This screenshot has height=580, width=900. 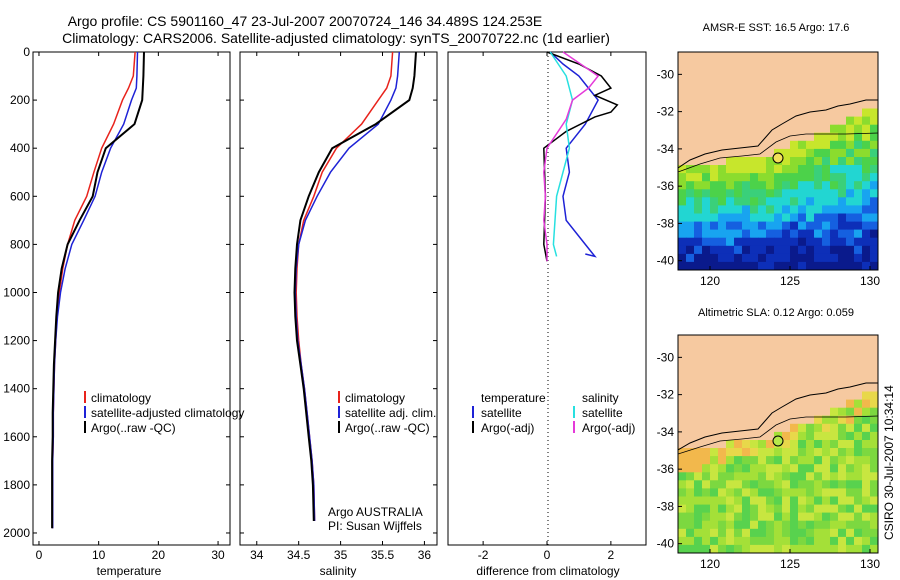 What do you see at coordinates (778, 152) in the screenshot?
I see `sst-contour` at bounding box center [778, 152].